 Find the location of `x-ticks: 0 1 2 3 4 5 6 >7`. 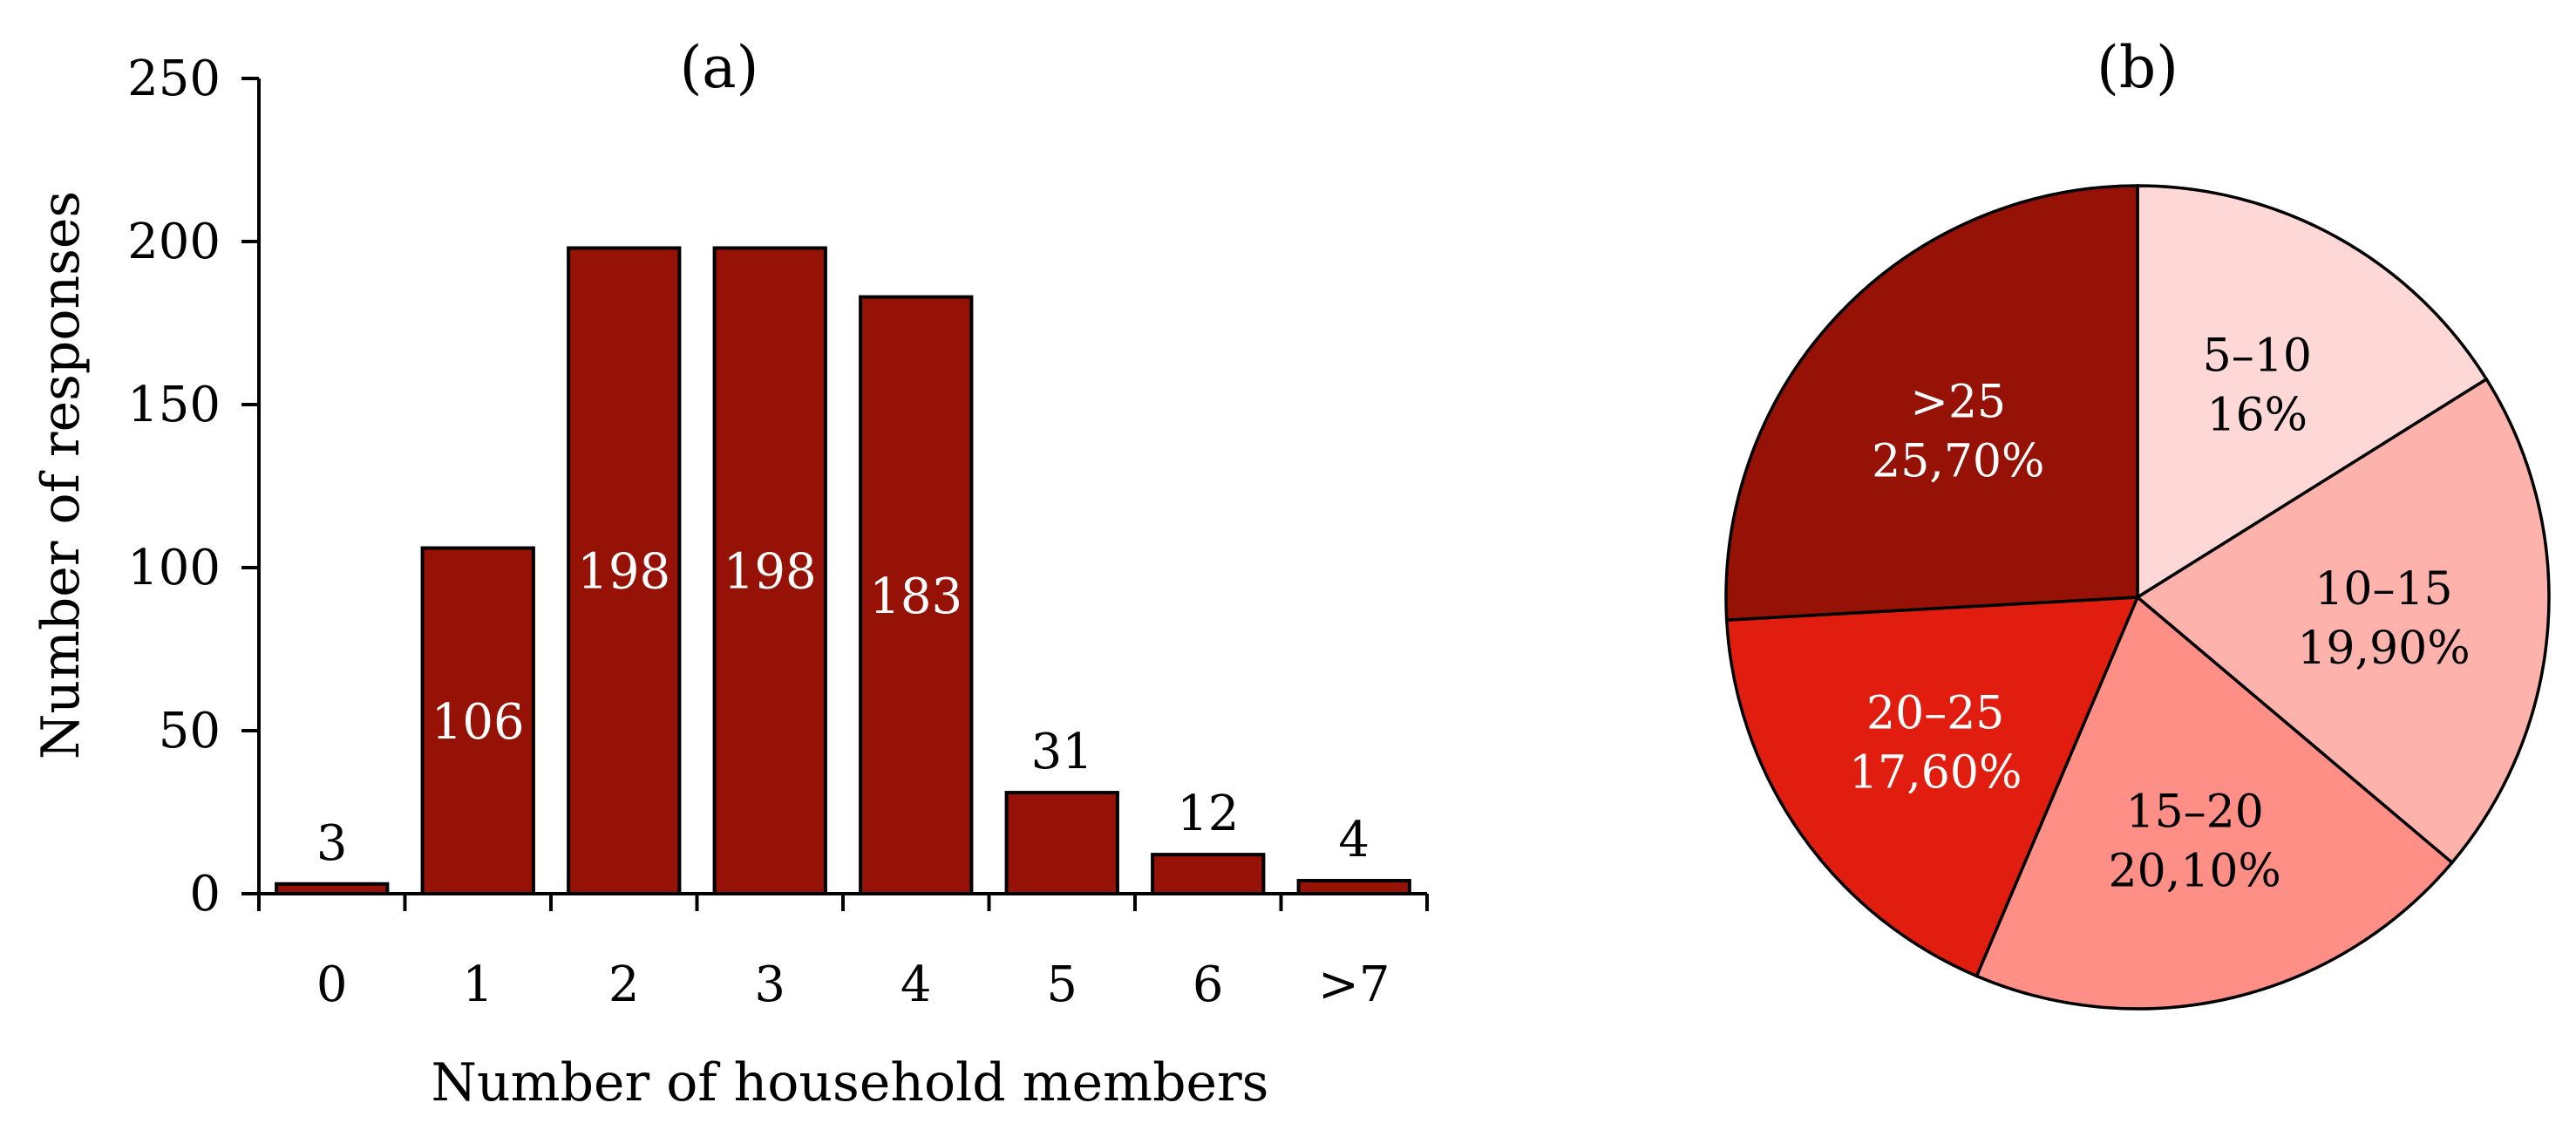

x-ticks: 0 1 2 3 4 5 6 >7 is located at coordinates (843, 954).